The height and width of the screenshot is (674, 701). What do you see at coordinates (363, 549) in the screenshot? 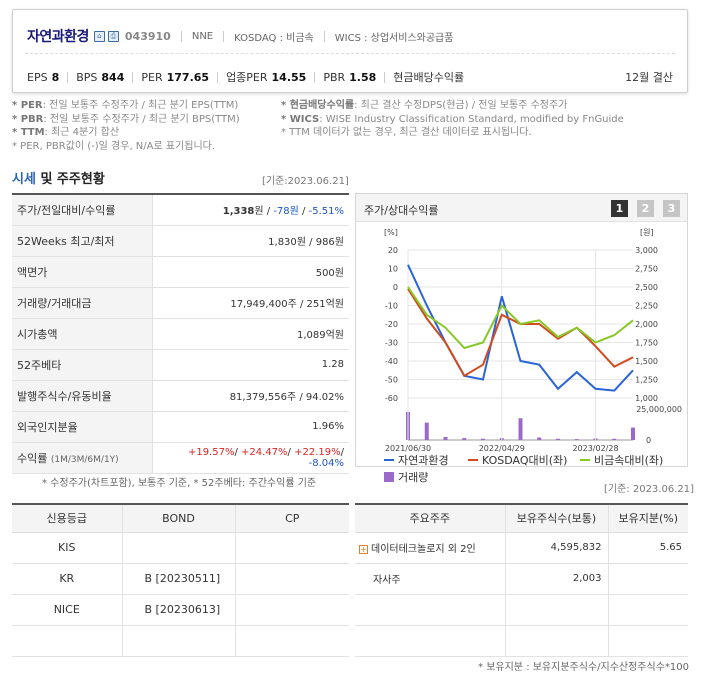
I see `expand-icon: +` at bounding box center [363, 549].